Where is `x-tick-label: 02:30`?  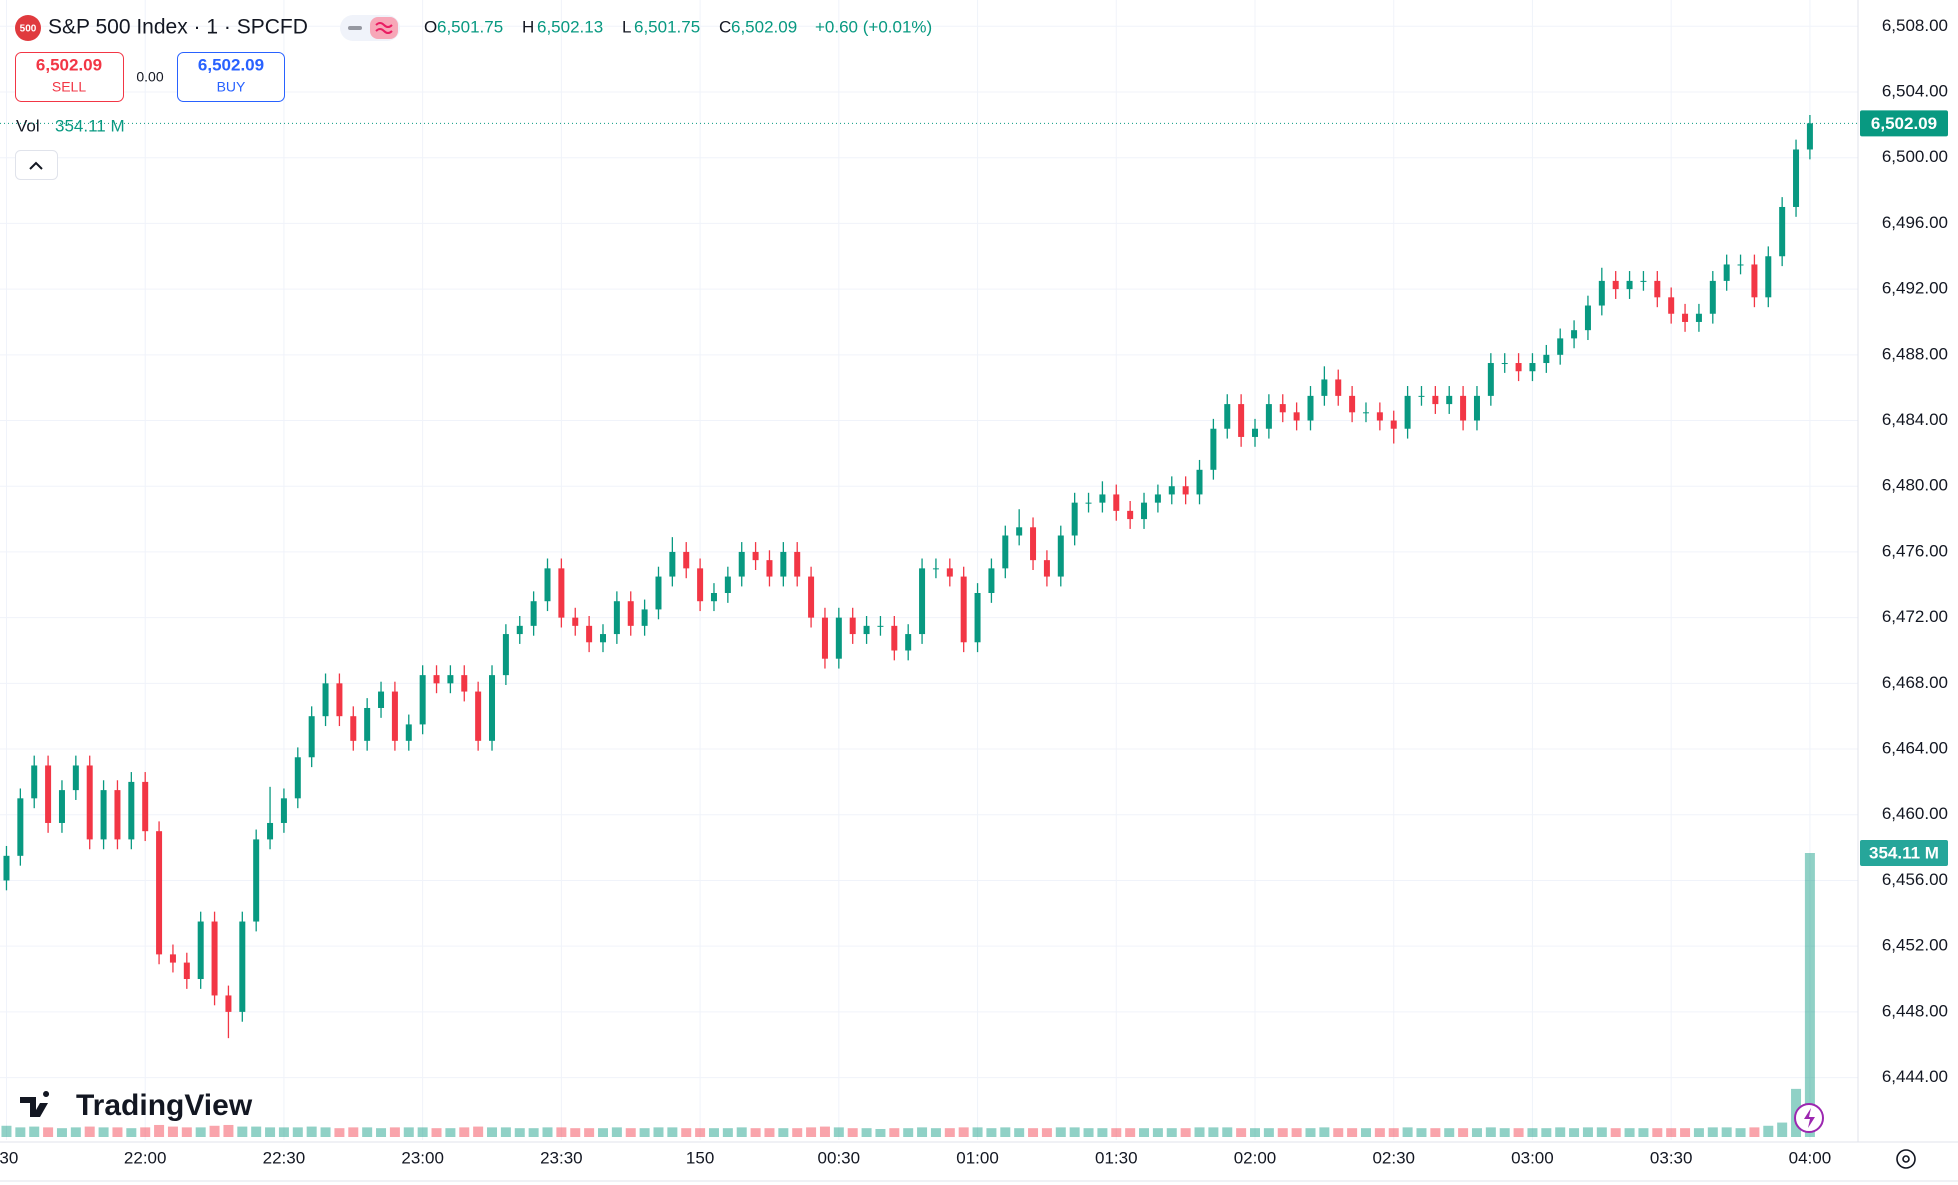 x-tick-label: 02:30 is located at coordinates (1393, 1157).